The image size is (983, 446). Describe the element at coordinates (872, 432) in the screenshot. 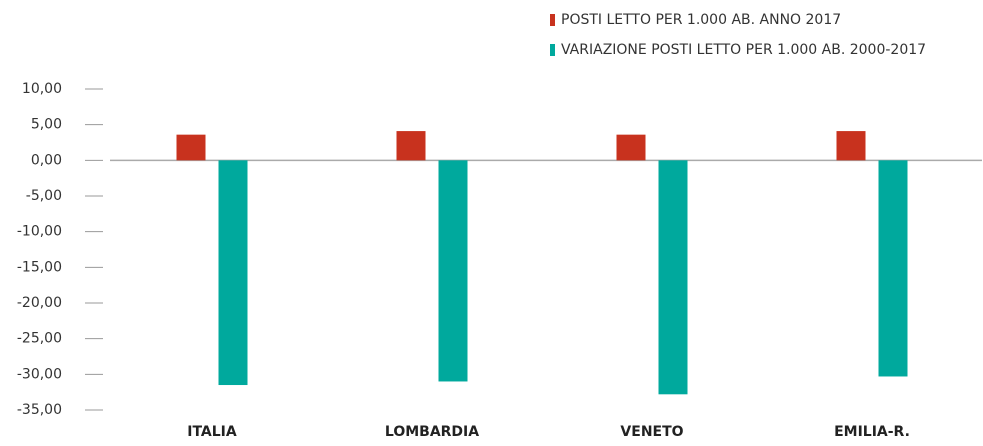

I see `x-tick-label: EMILIA-R.` at that location.